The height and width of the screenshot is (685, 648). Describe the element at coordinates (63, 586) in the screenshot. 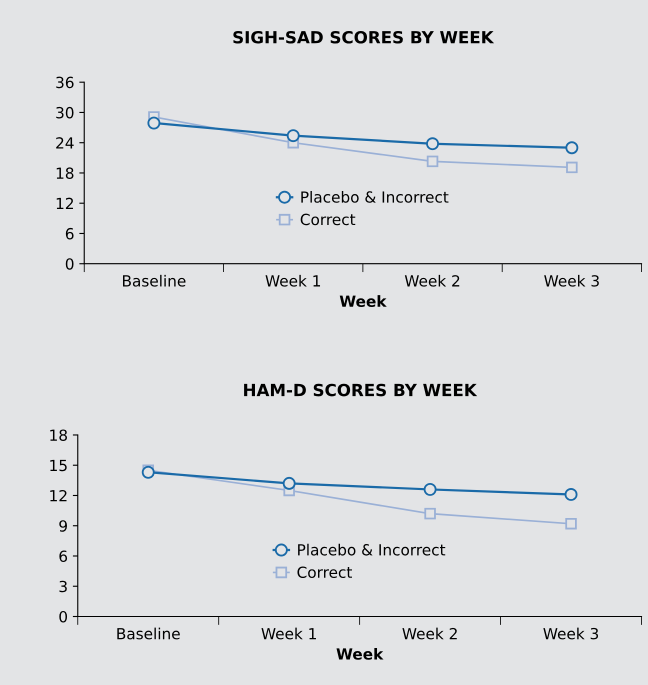

I see `y-tick-label: 3` at that location.